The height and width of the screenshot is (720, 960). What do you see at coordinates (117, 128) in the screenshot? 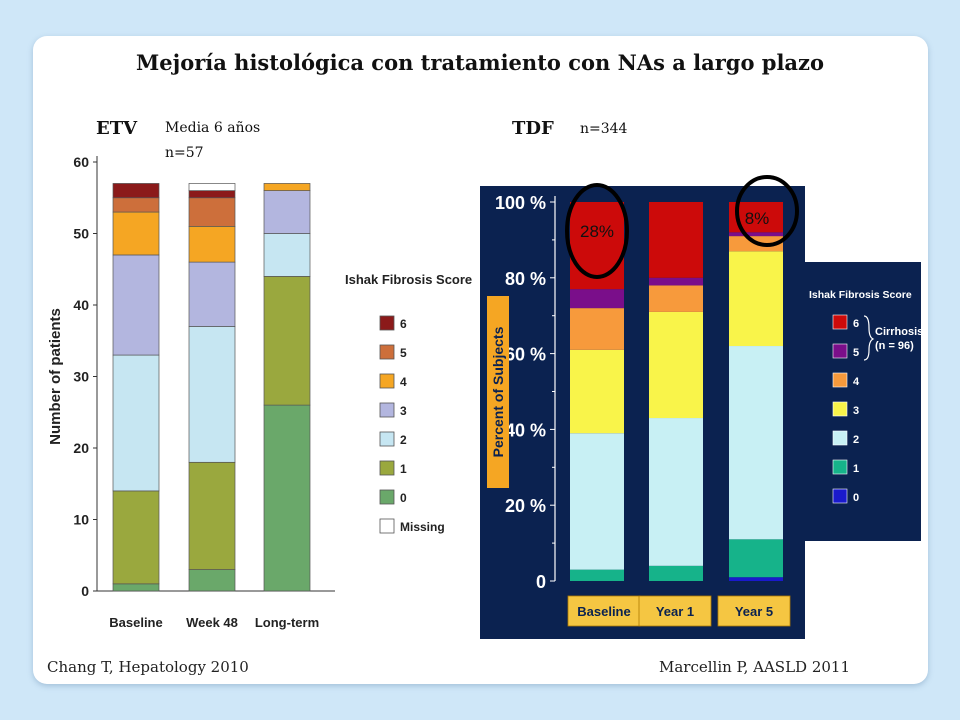
I see `etv-label: ETV` at bounding box center [117, 128].